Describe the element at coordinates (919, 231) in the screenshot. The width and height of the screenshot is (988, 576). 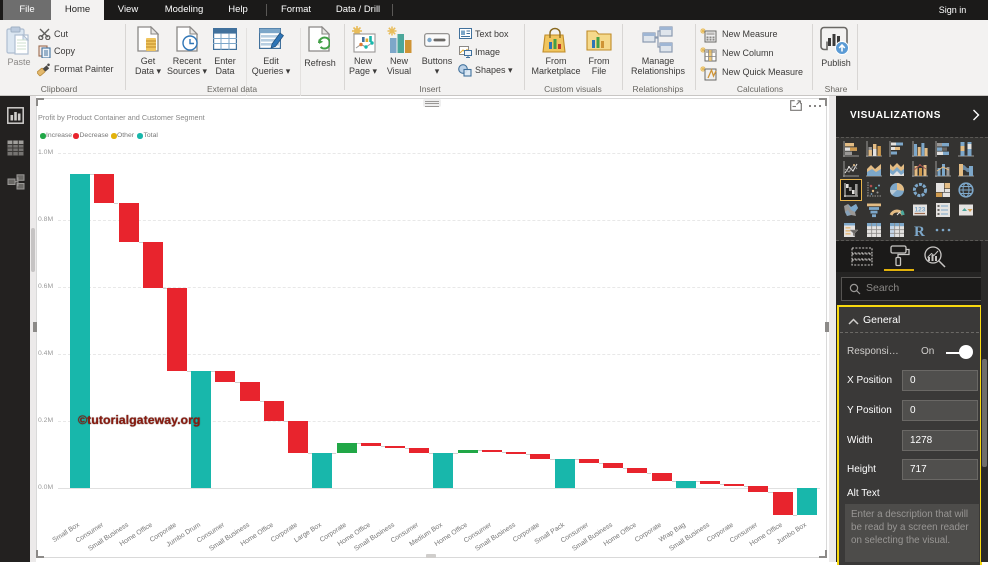
I see `svg-text: R` at that location.